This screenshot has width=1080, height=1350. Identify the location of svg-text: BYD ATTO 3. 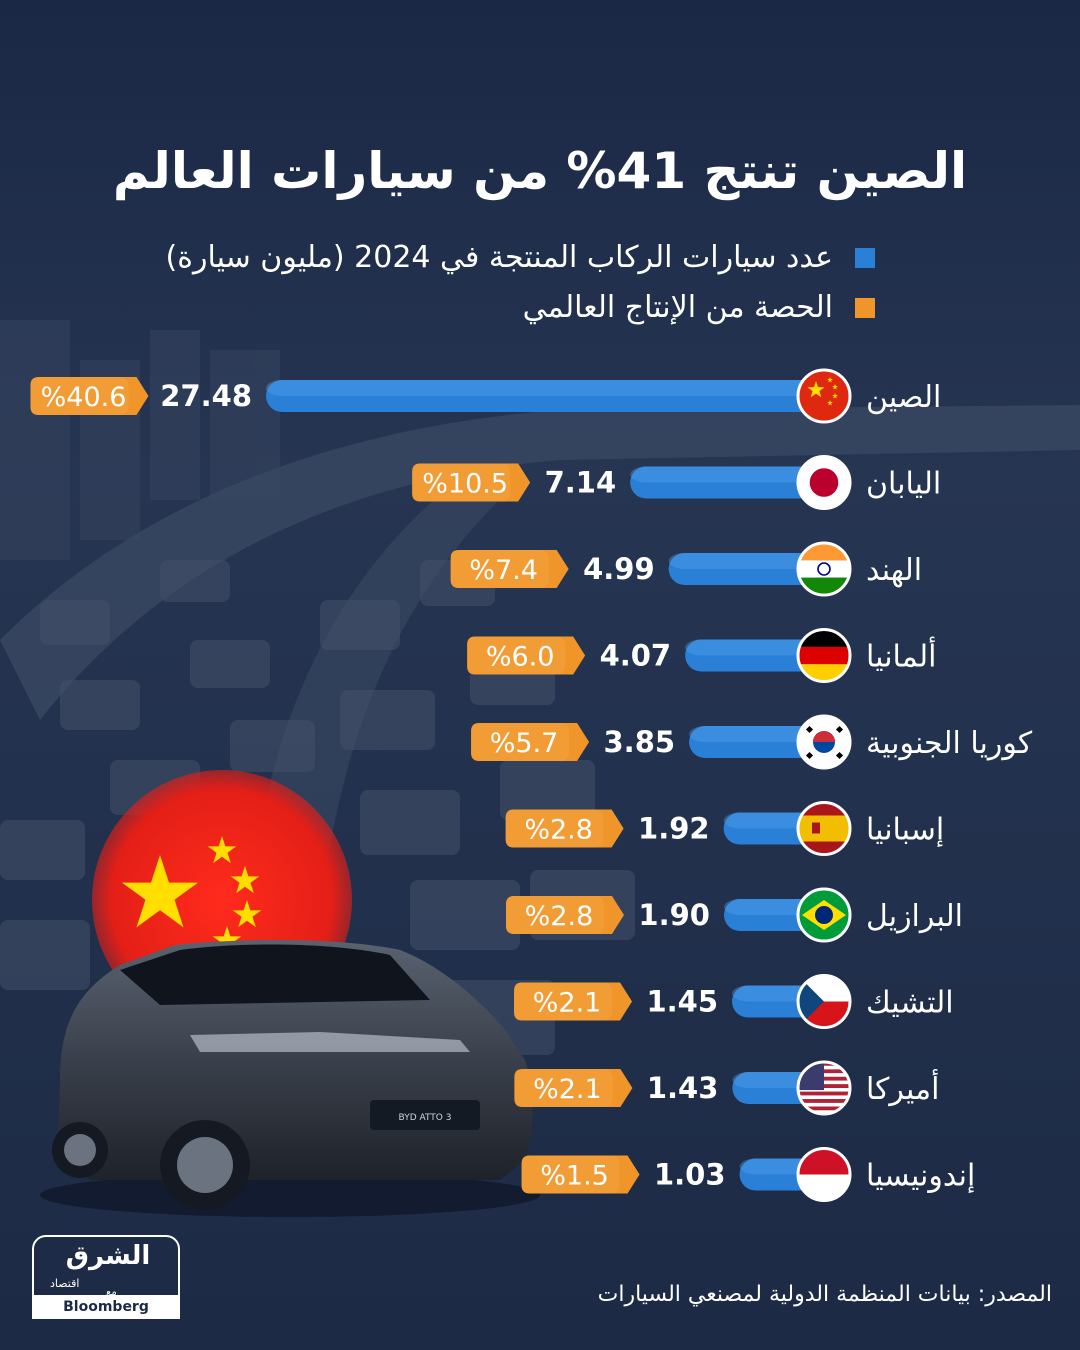
(425, 1118).